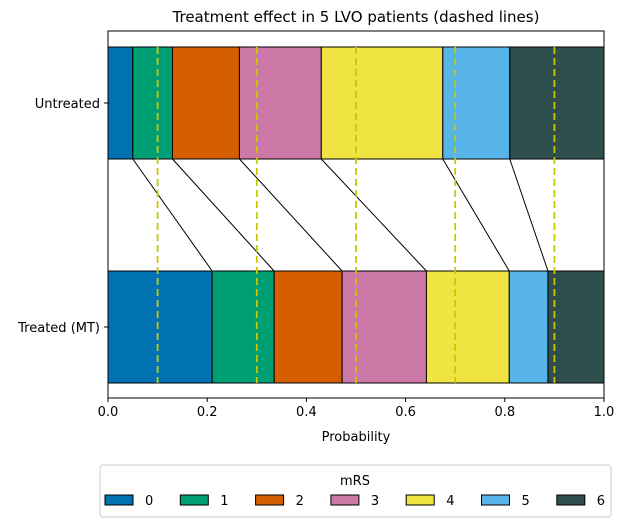 This screenshot has width=624, height=525. What do you see at coordinates (306, 412) in the screenshot?
I see `x-tick-label: 0.4` at bounding box center [306, 412].